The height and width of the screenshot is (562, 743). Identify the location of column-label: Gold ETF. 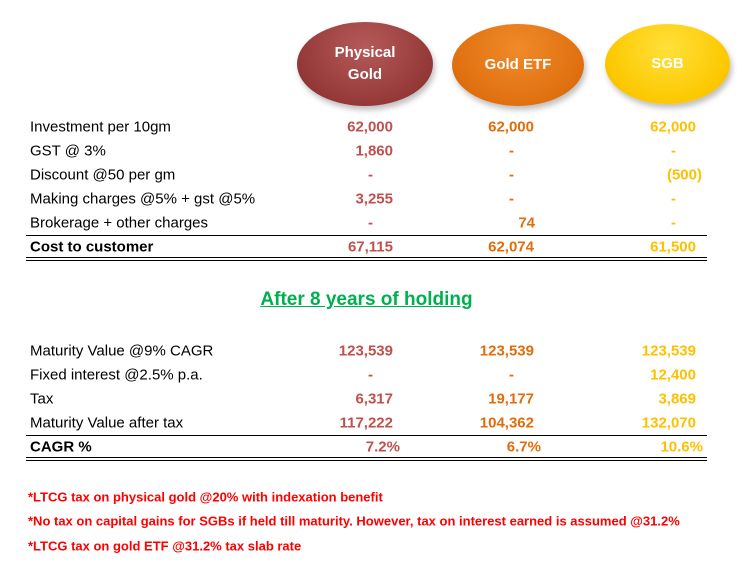
(518, 64).